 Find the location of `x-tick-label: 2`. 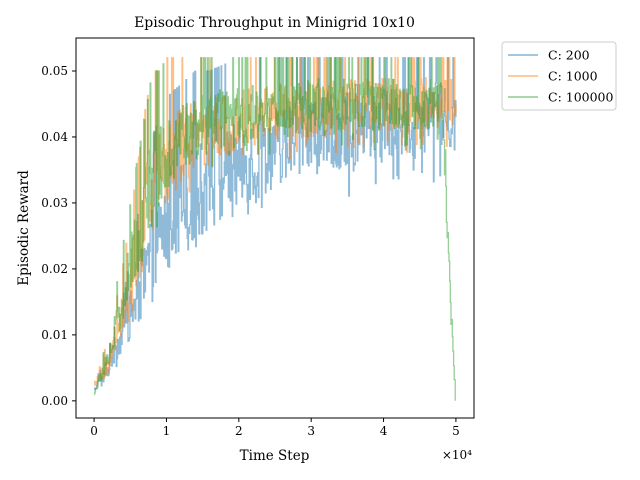

x-tick-label: 2 is located at coordinates (239, 431).